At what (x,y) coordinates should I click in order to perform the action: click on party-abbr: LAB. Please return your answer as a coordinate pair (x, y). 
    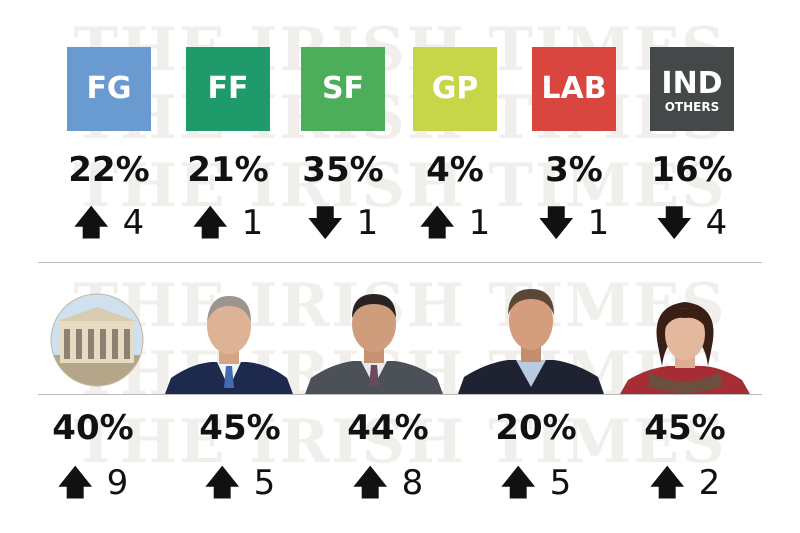
    Looking at the image, I should click on (574, 88).